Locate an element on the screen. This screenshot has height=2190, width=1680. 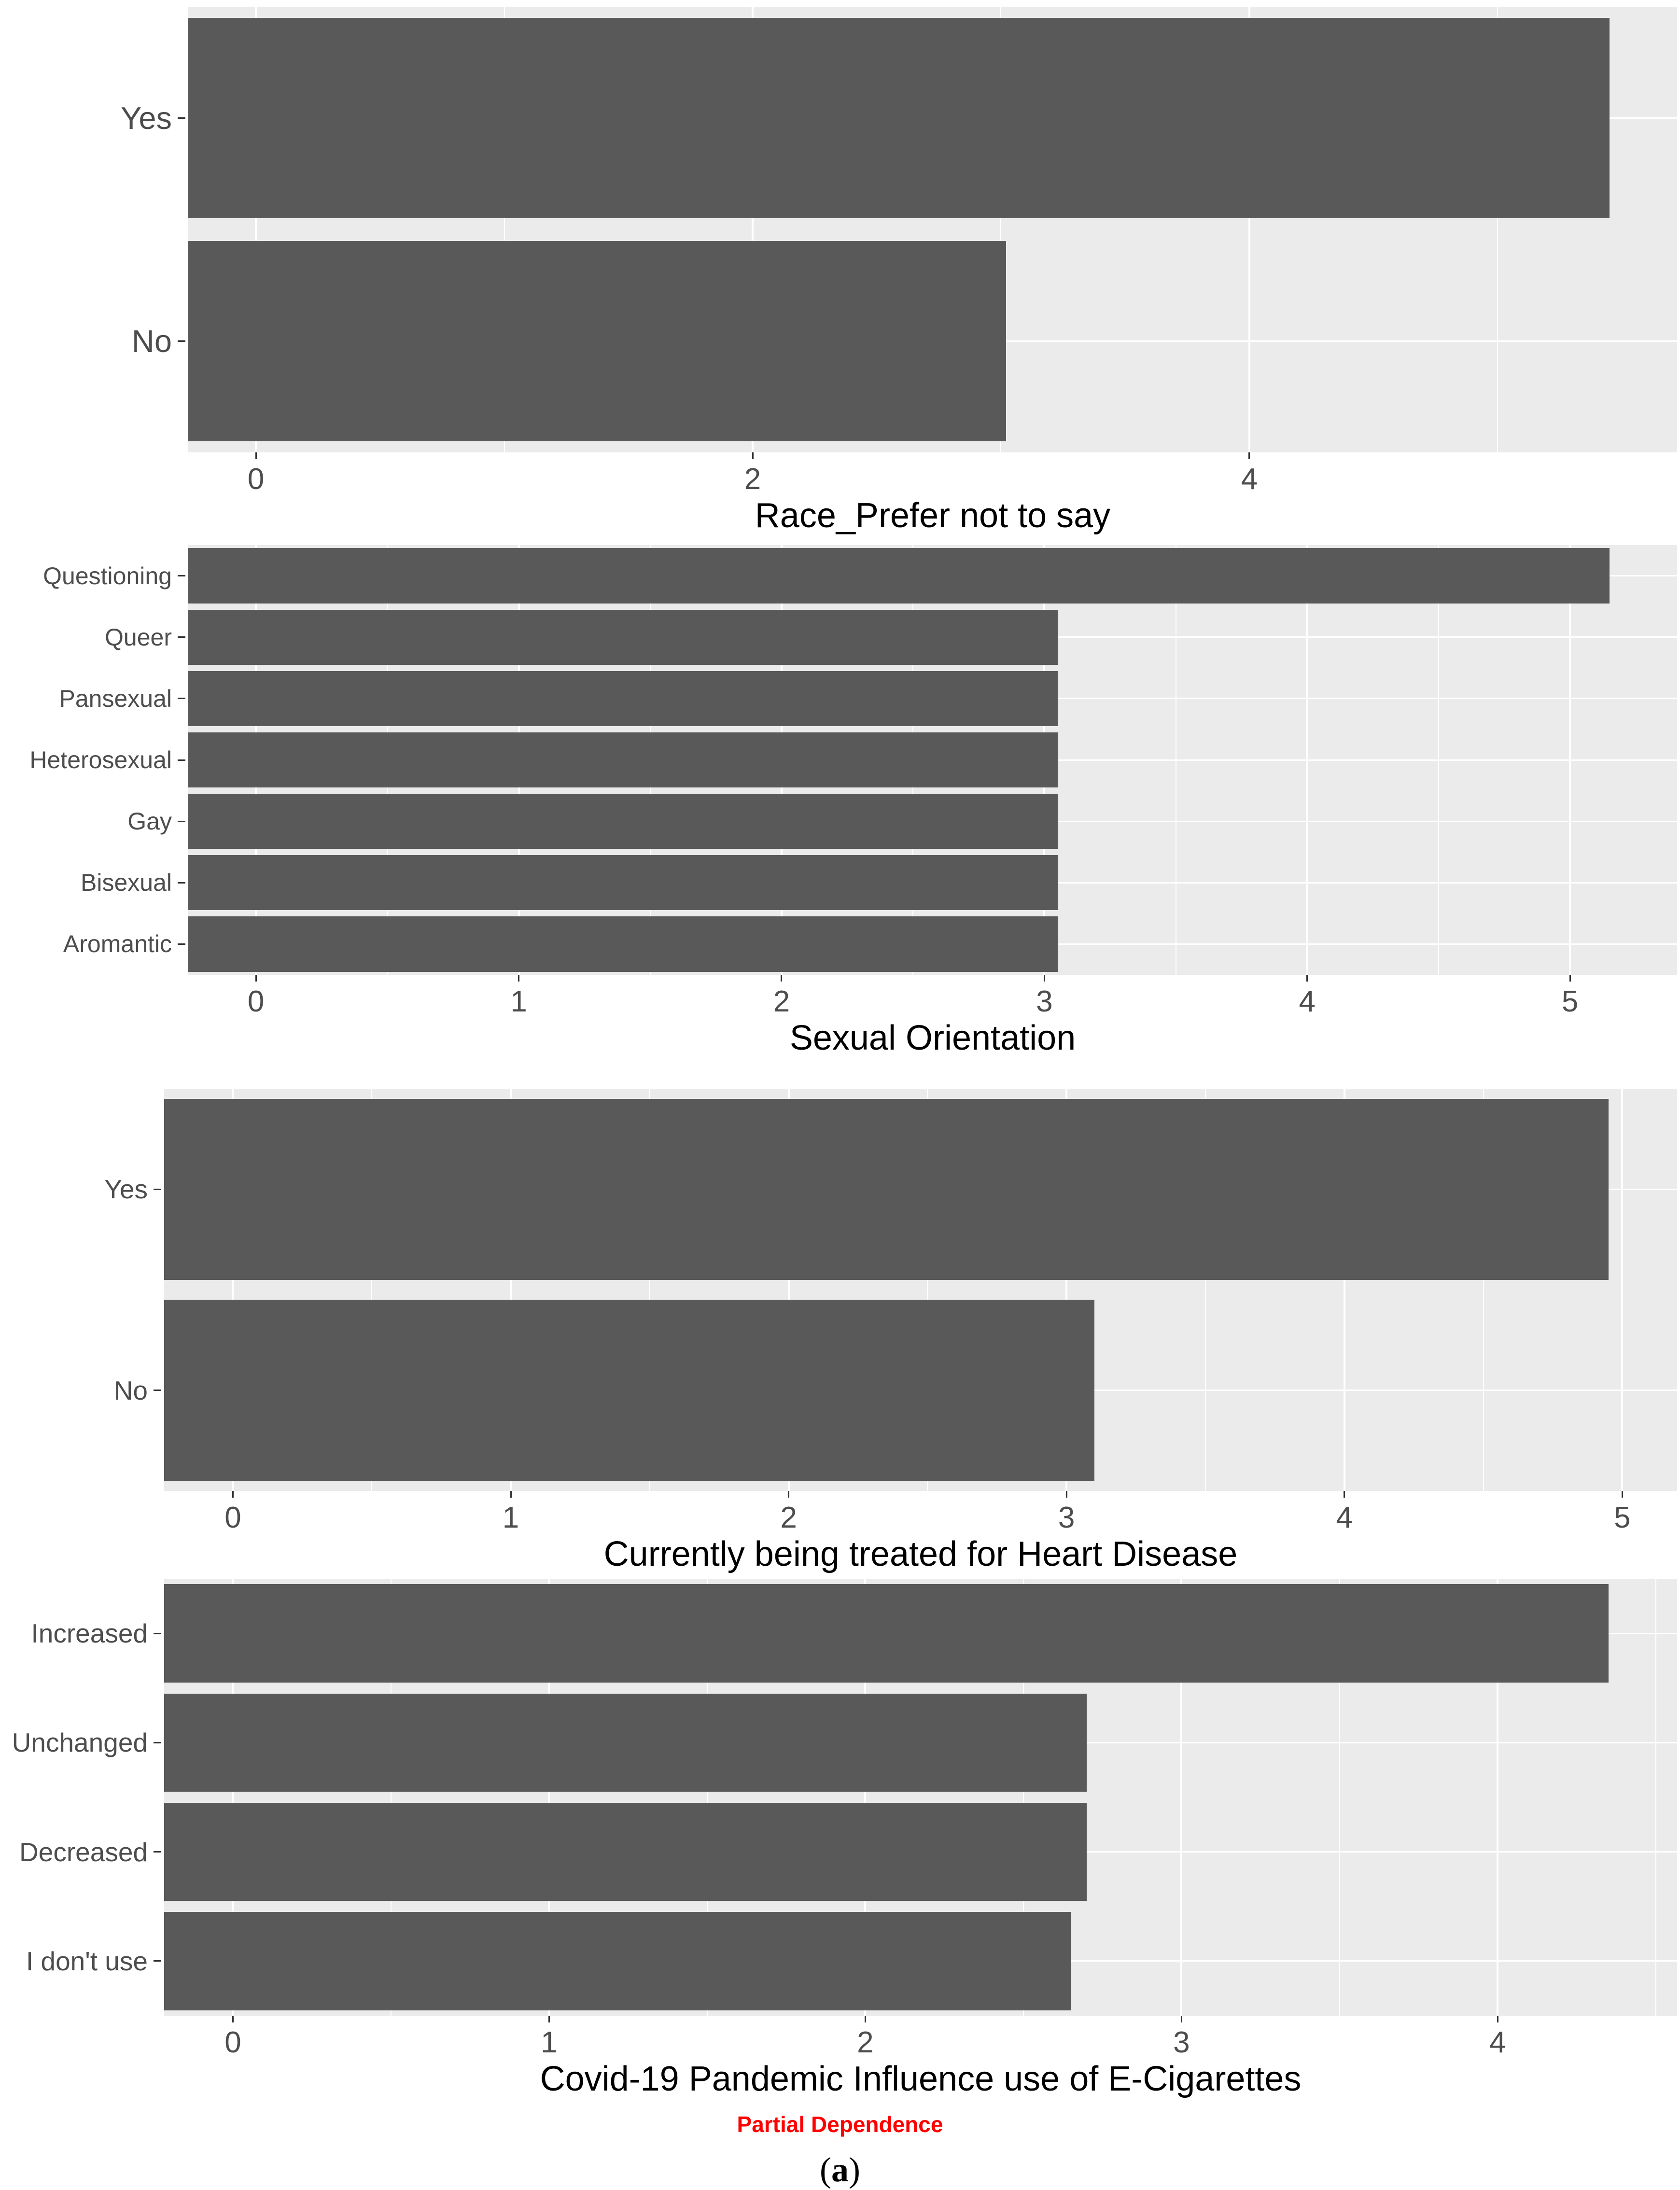
bar-aromantic is located at coordinates (623, 944).